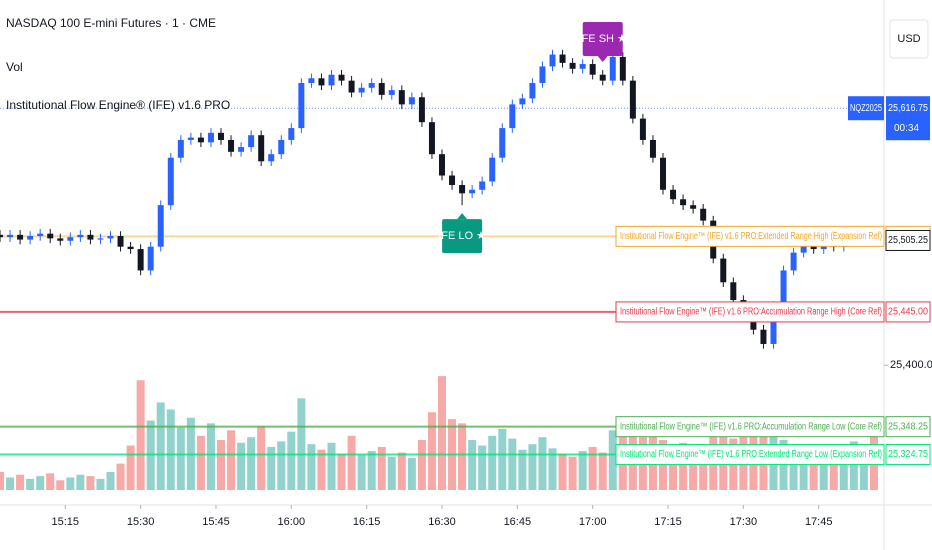 The image size is (932, 550). I want to click on level-value: 25,445.00, so click(908, 312).